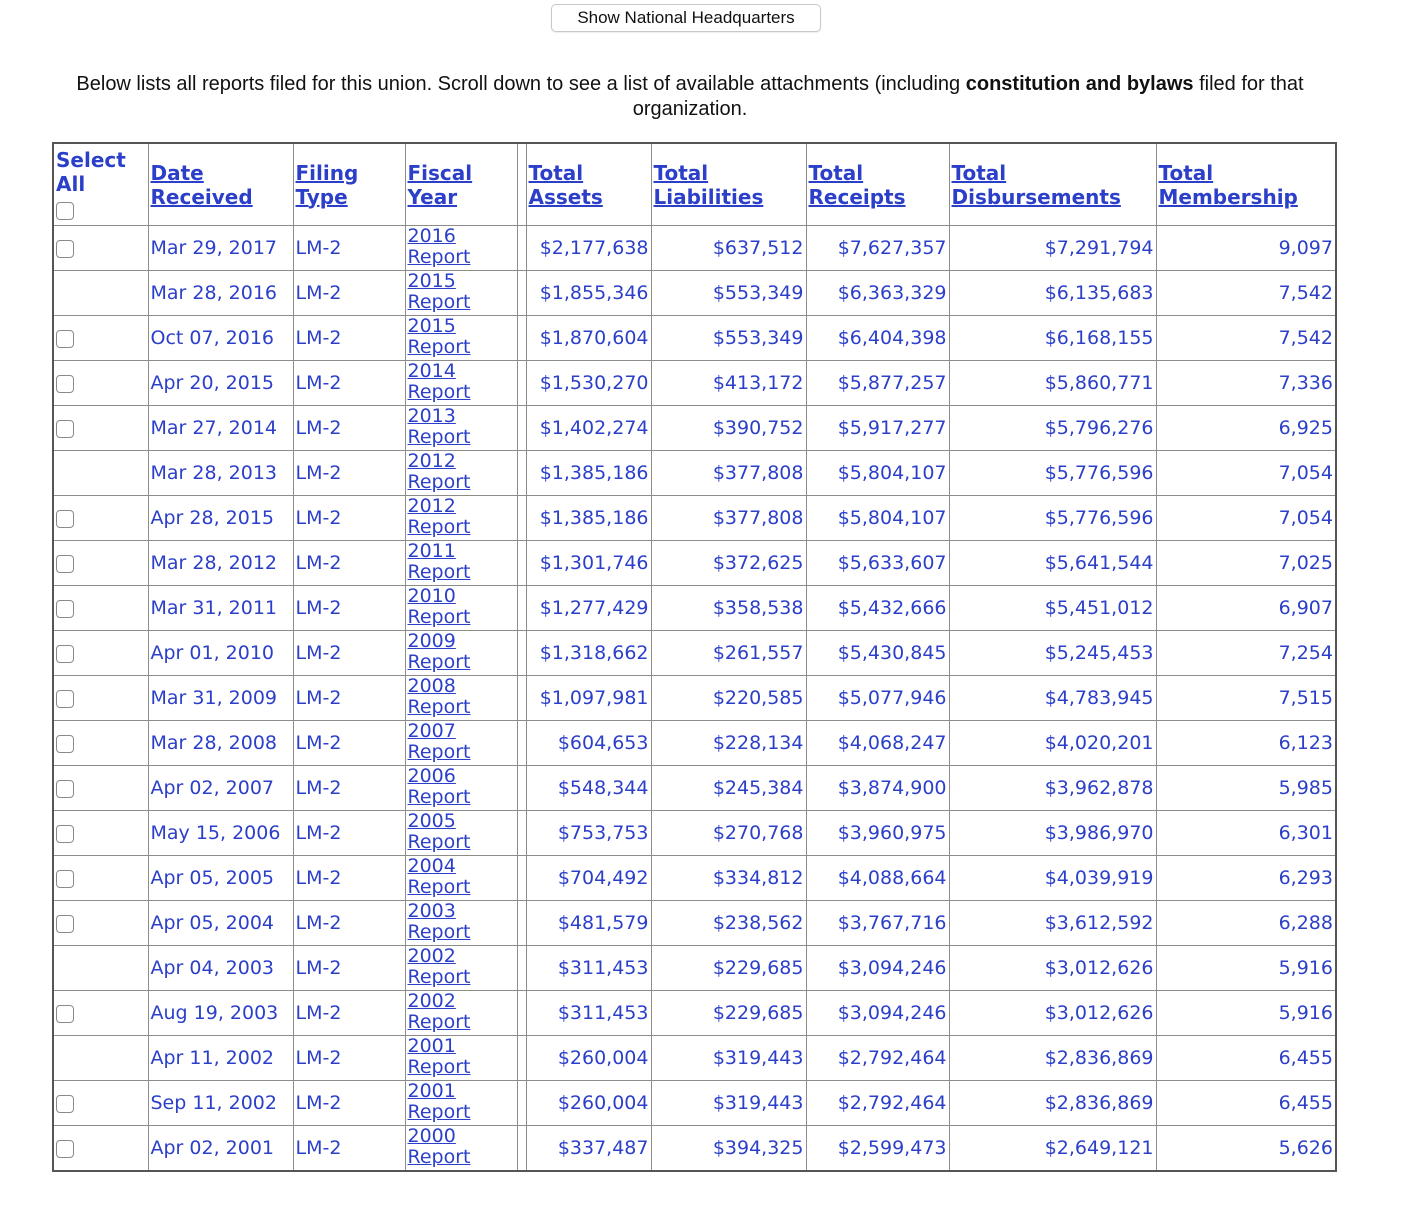  I want to click on total-liabilities-cell: $261,557, so click(728, 653).